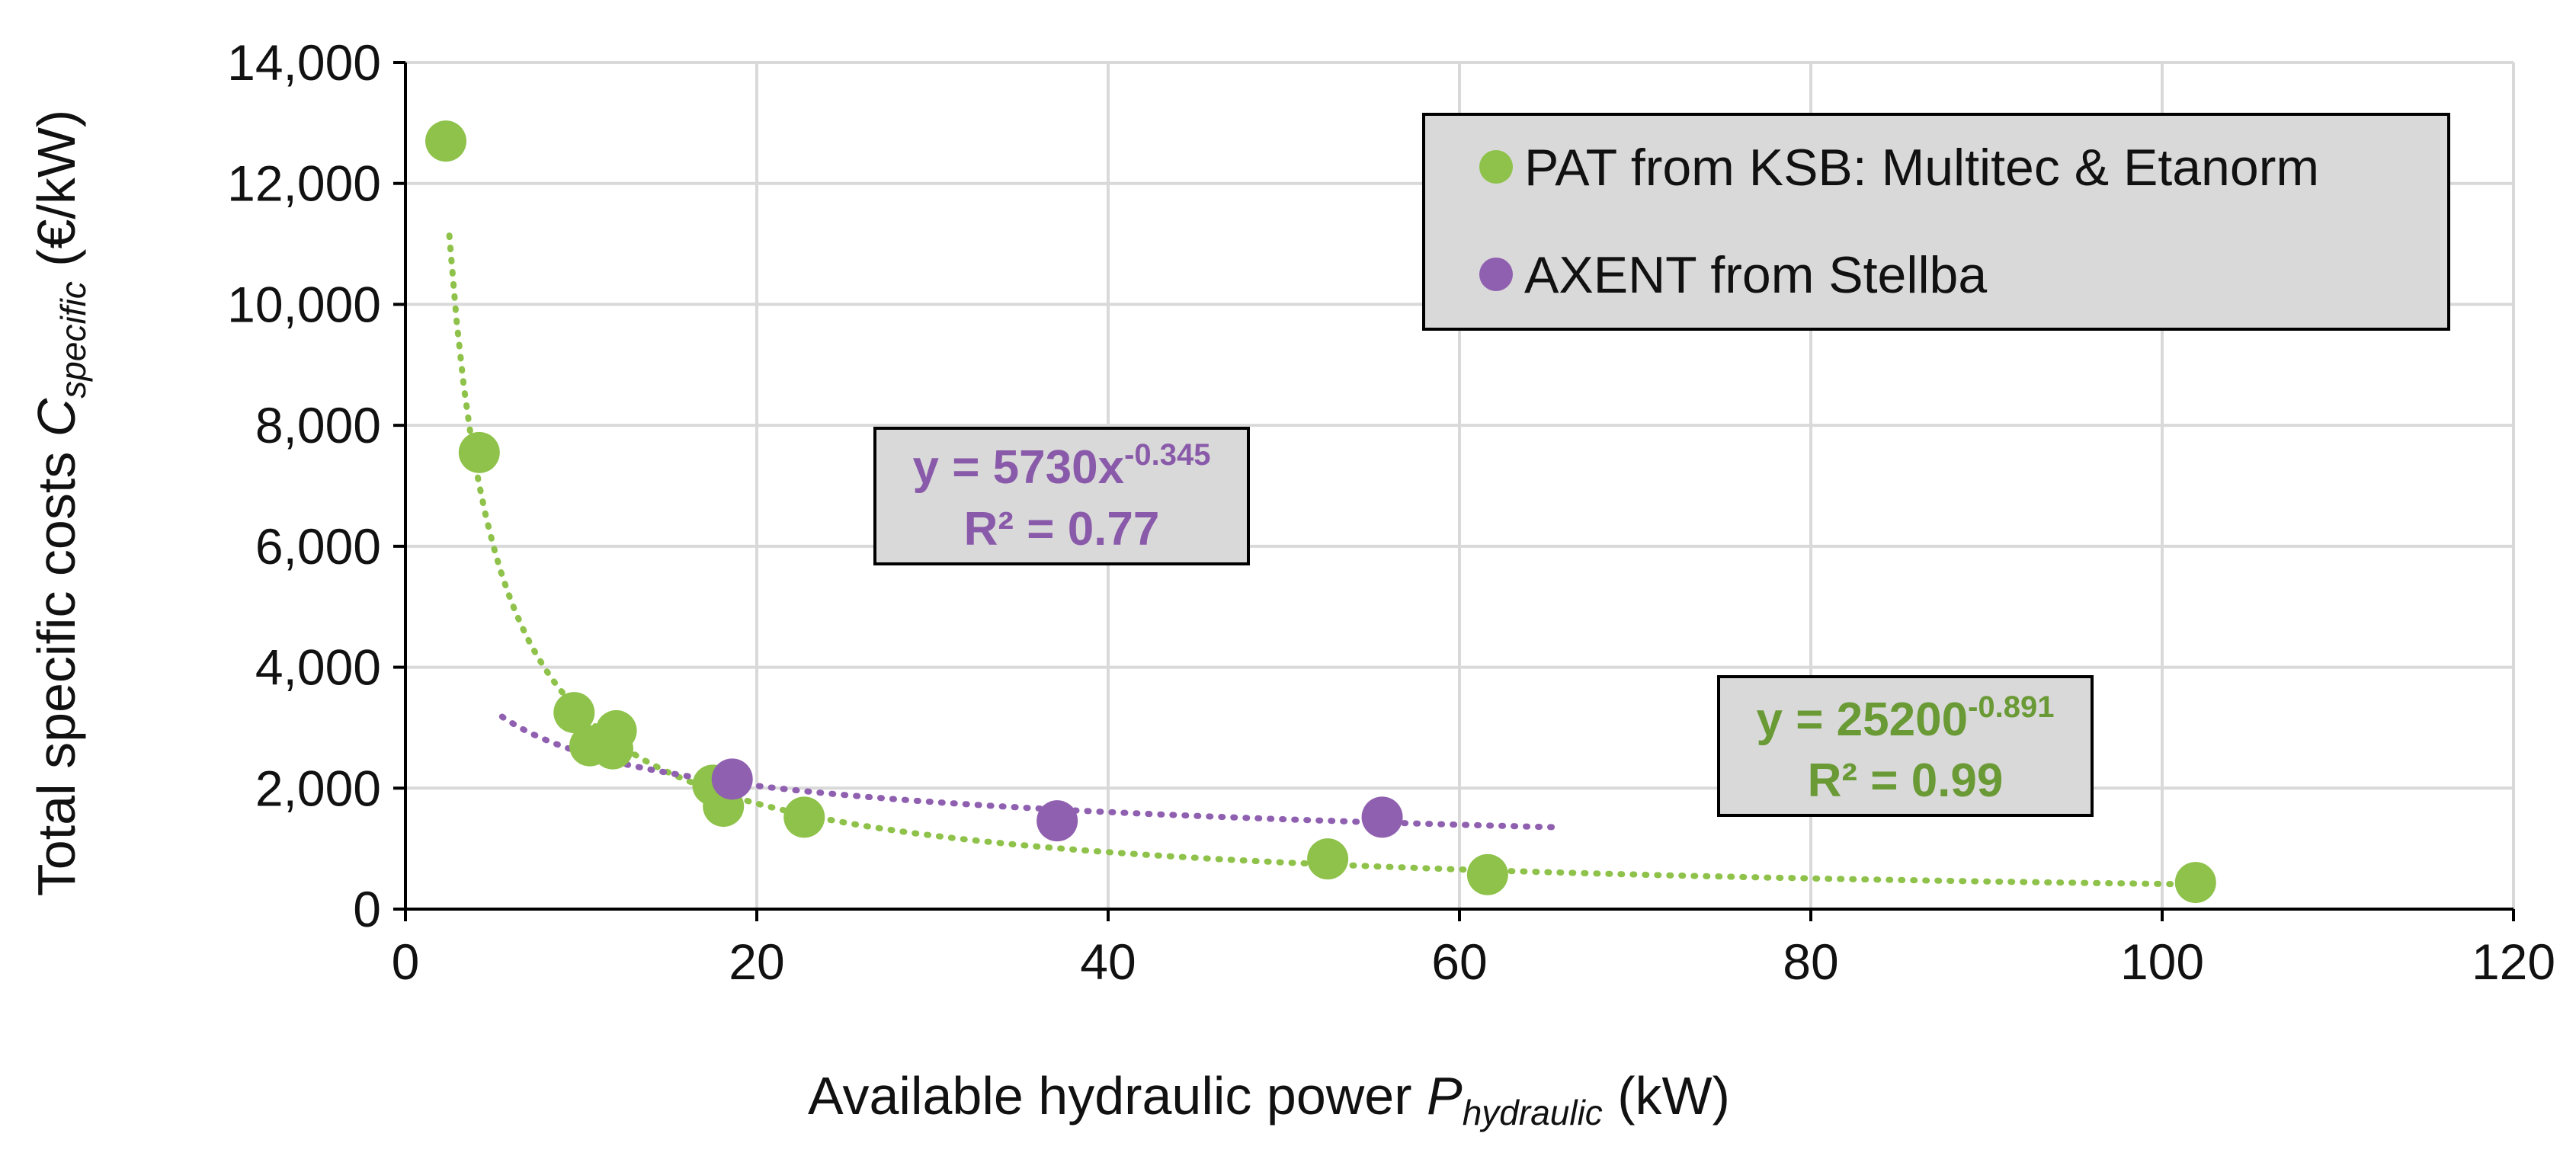 Image resolution: width=2576 pixels, height=1156 pixels. What do you see at coordinates (1906, 780) in the screenshot?
I see `r-squared-pat: R² = 0.99` at bounding box center [1906, 780].